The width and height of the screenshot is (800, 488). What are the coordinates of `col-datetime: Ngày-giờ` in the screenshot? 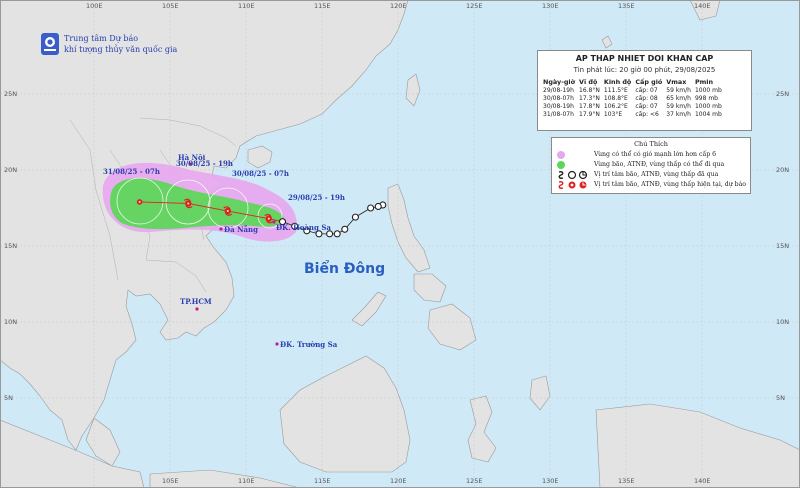 It's located at (559, 81).